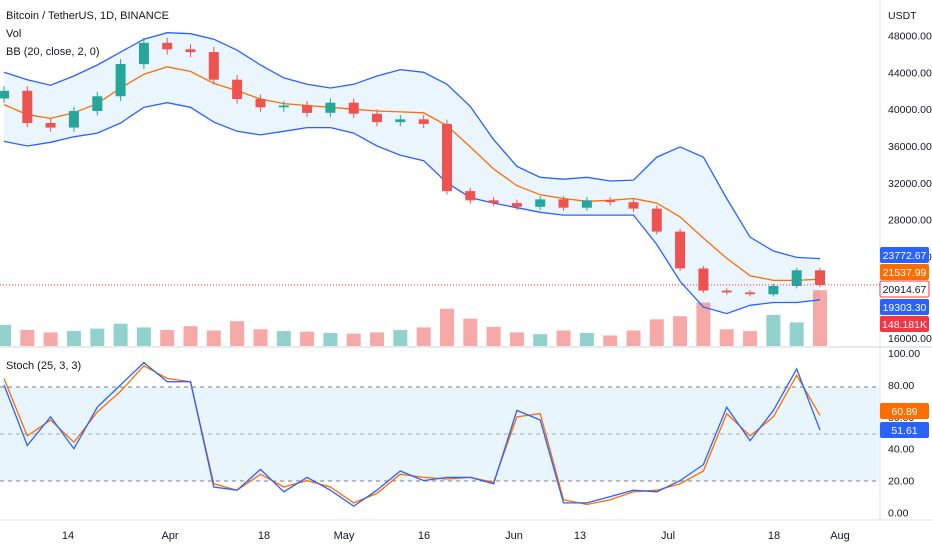 The image size is (932, 550). I want to click on stoch-tick: 40.00, so click(901, 450).